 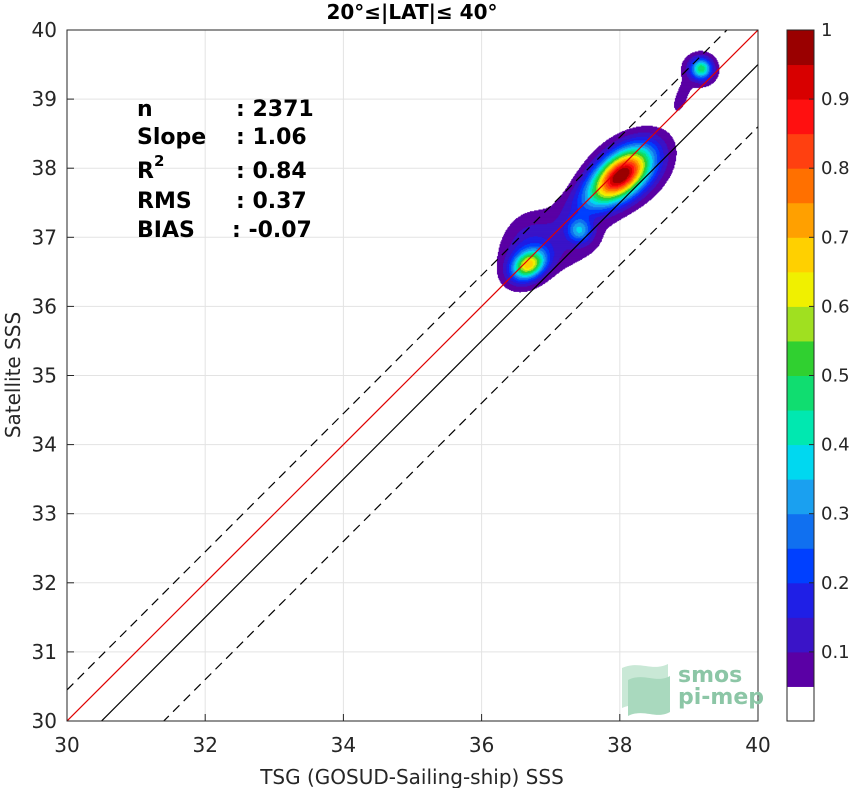 I want to click on colorbar, so click(x=800, y=376).